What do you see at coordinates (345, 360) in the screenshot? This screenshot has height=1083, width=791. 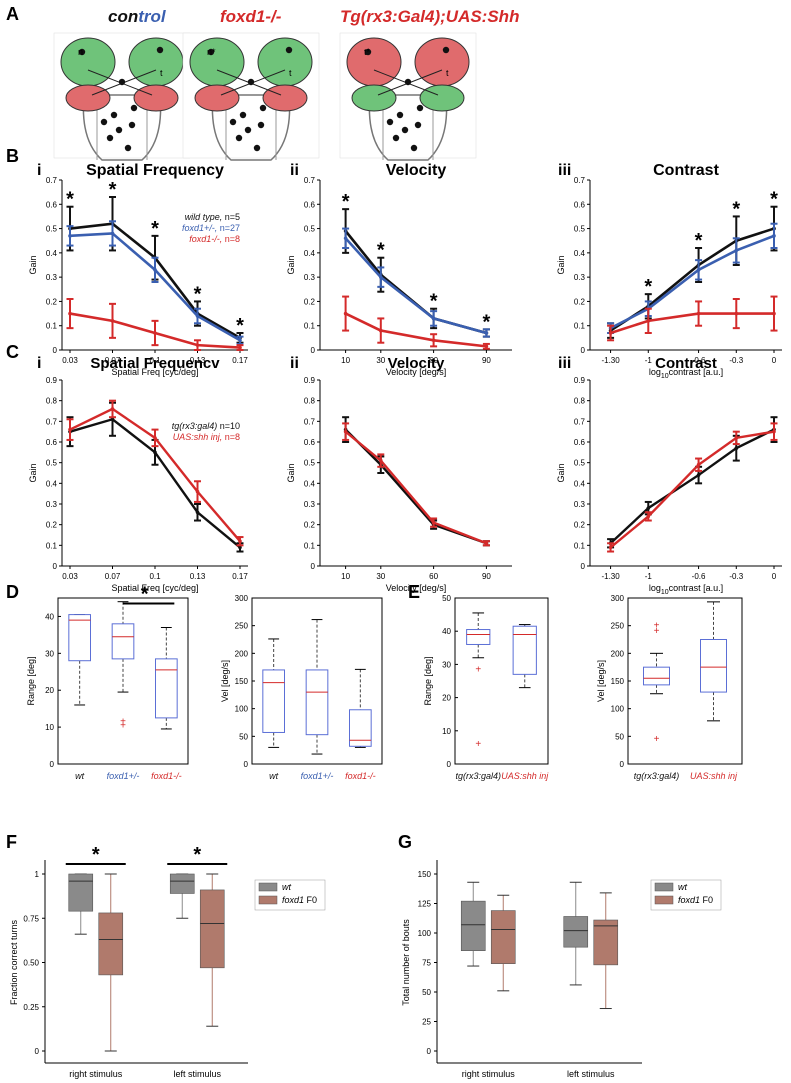 I see `x-tick-label: 10` at bounding box center [345, 360].